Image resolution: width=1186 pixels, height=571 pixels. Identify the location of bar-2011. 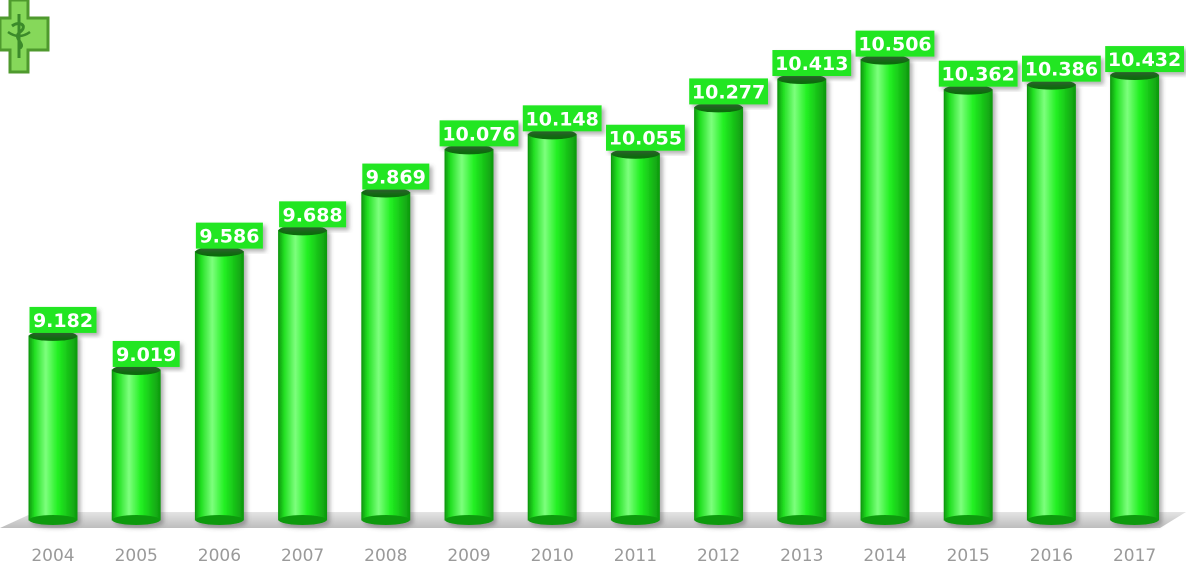
(635, 336).